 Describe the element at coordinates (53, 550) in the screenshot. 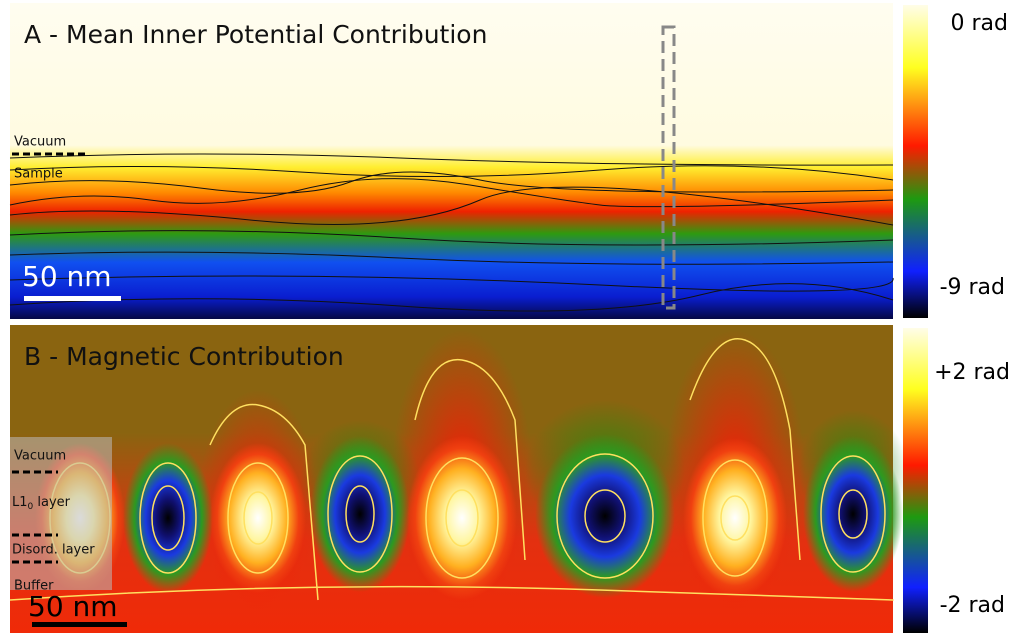

I see `layer-label: Disord. layer` at that location.